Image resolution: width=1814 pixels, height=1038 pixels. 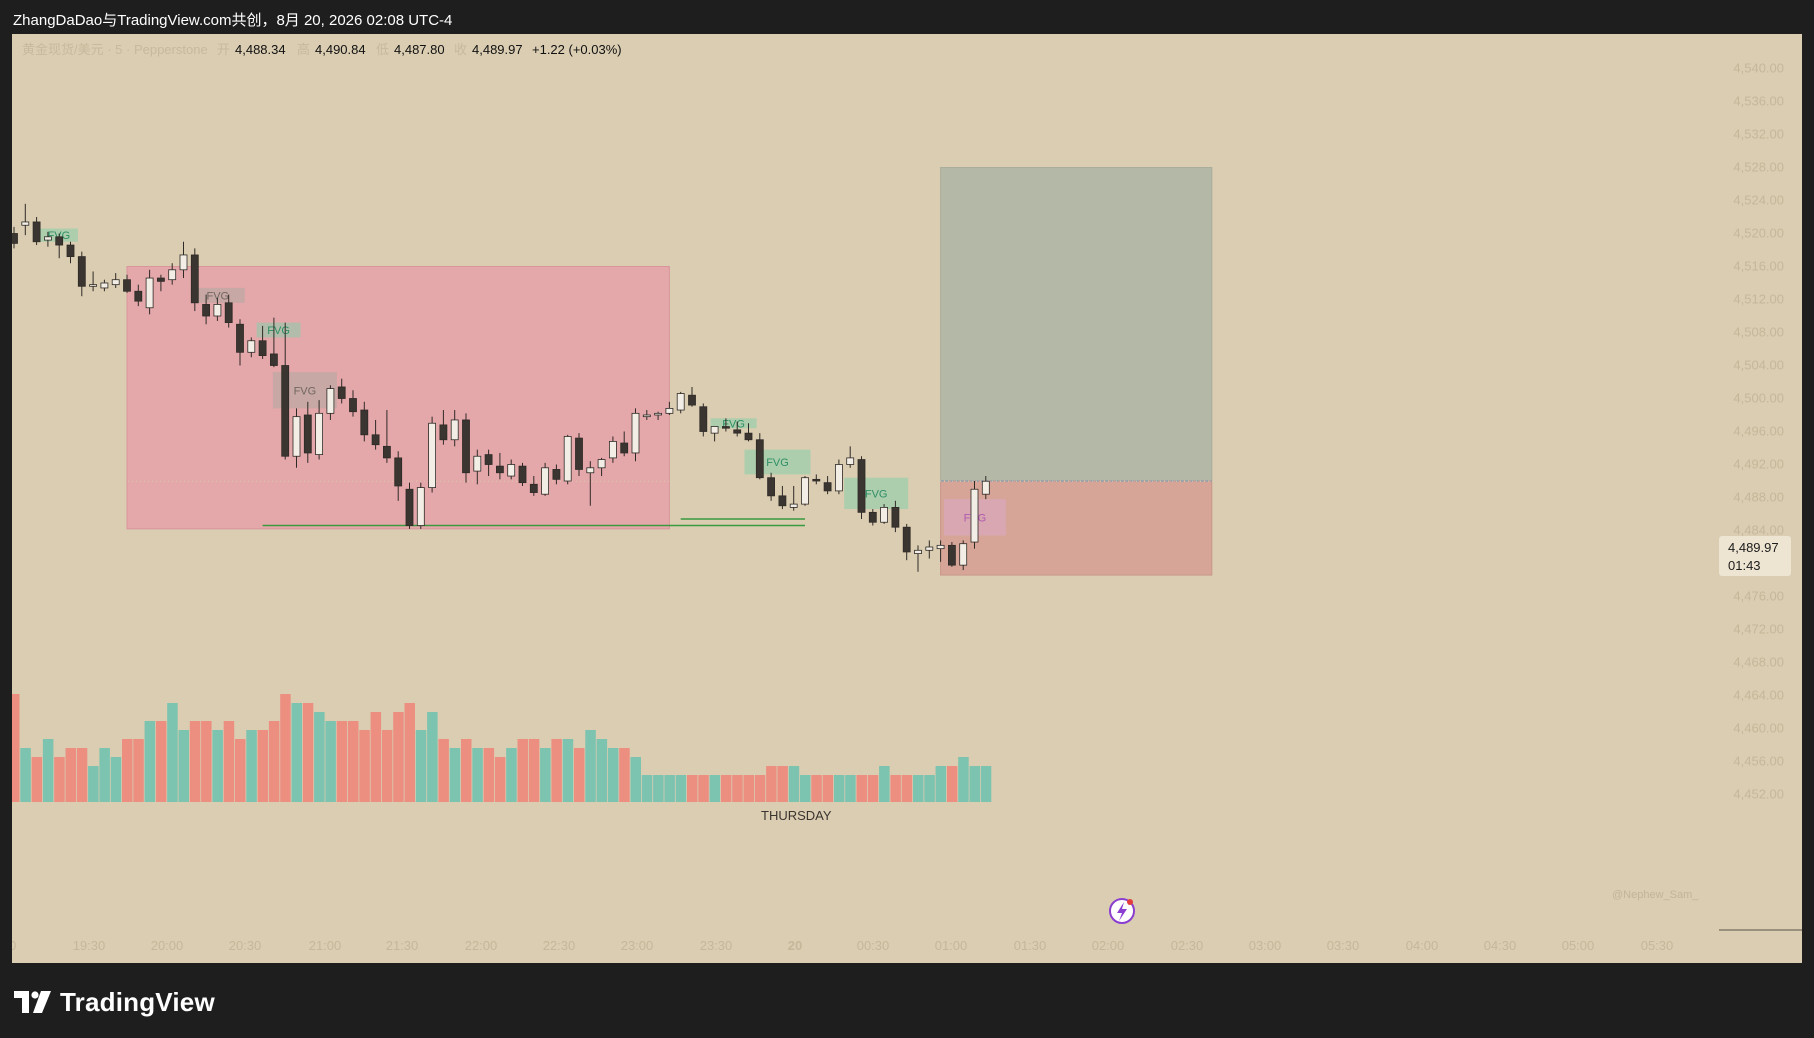 What do you see at coordinates (1265, 945) in the screenshot?
I see `x-tick-label: 03:00` at bounding box center [1265, 945].